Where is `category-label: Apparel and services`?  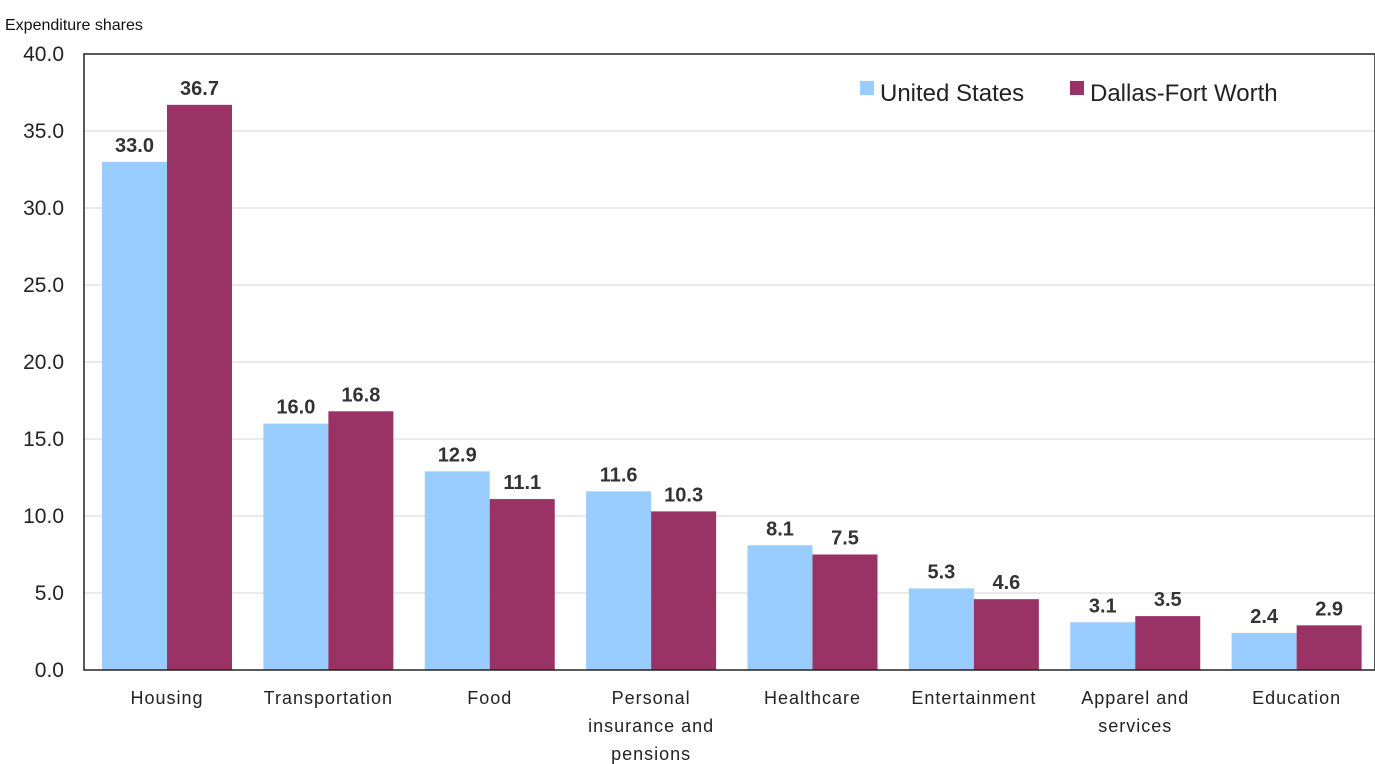 category-label: Apparel and services is located at coordinates (1135, 712).